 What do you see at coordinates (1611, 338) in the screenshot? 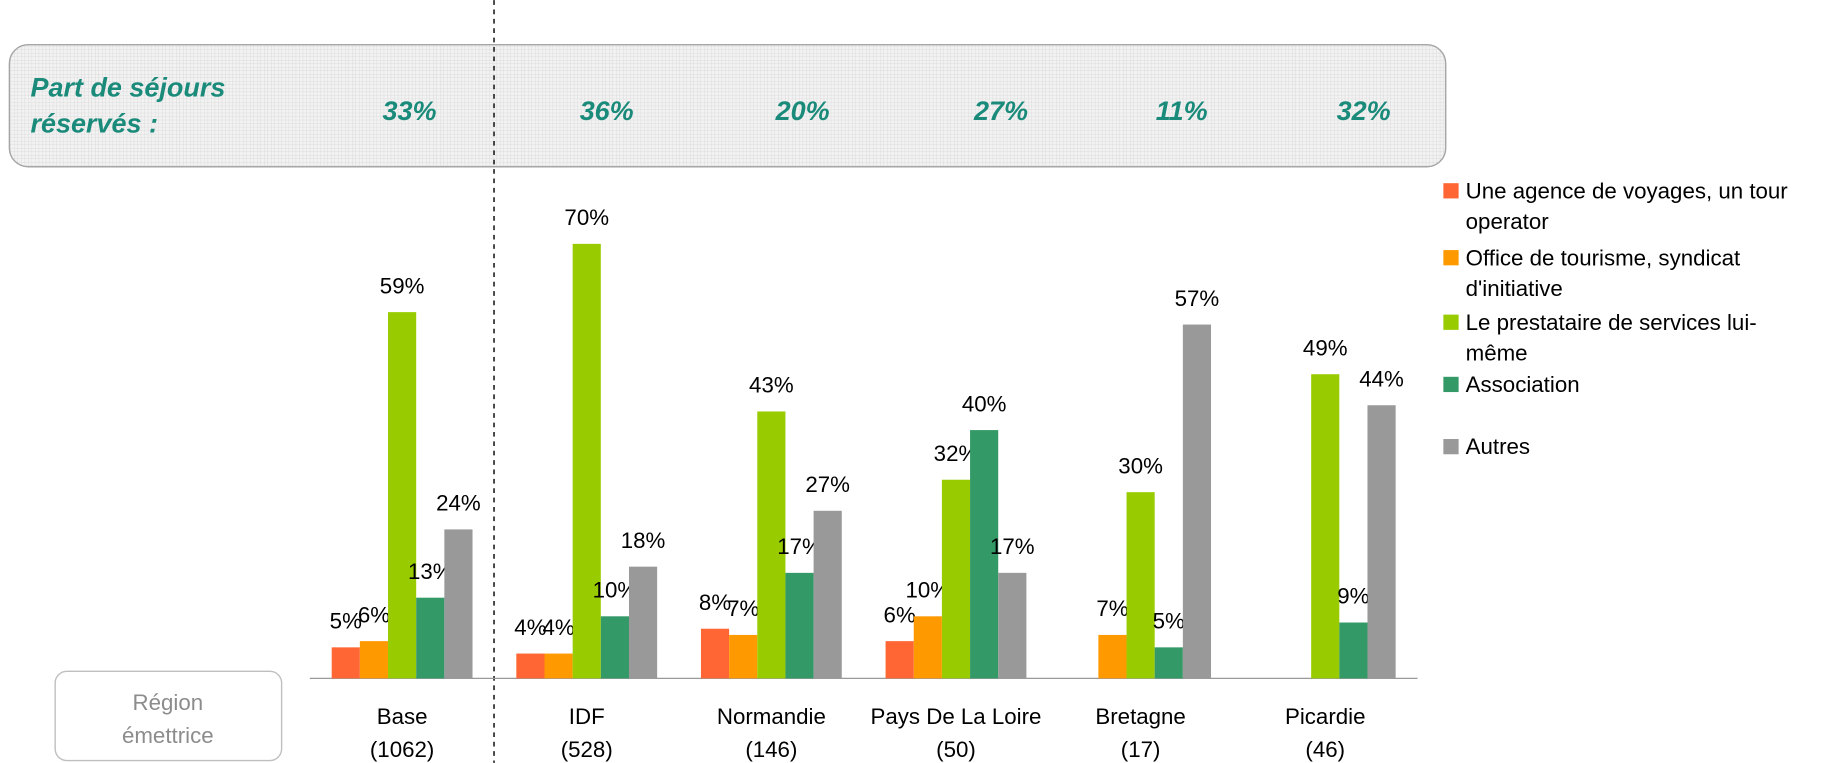
I see `legend-label: Le prestataire de services lui-même` at bounding box center [1611, 338].